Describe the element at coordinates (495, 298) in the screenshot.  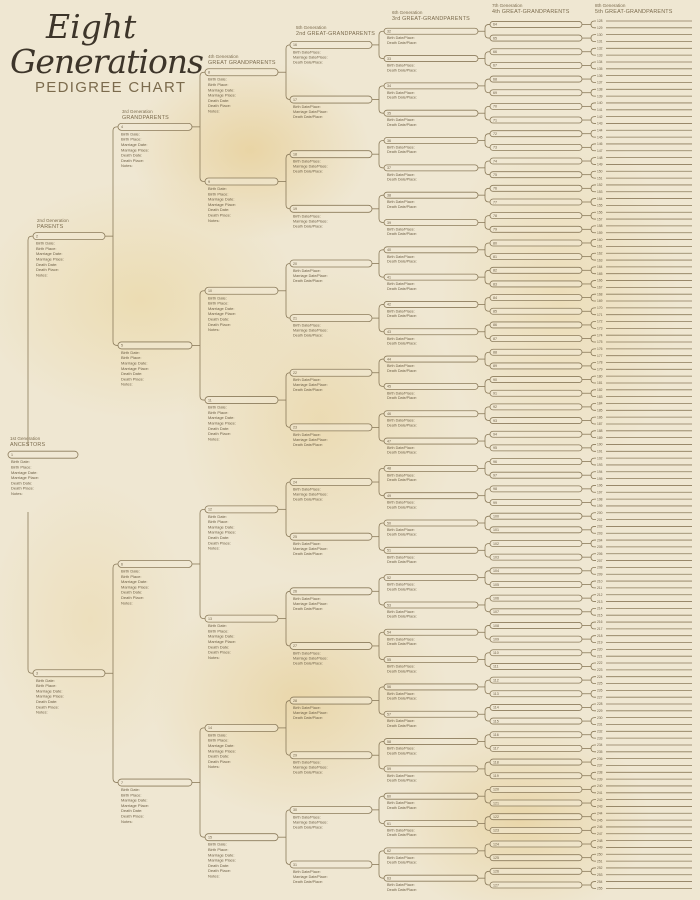
I see `box-number: 84` at that location.